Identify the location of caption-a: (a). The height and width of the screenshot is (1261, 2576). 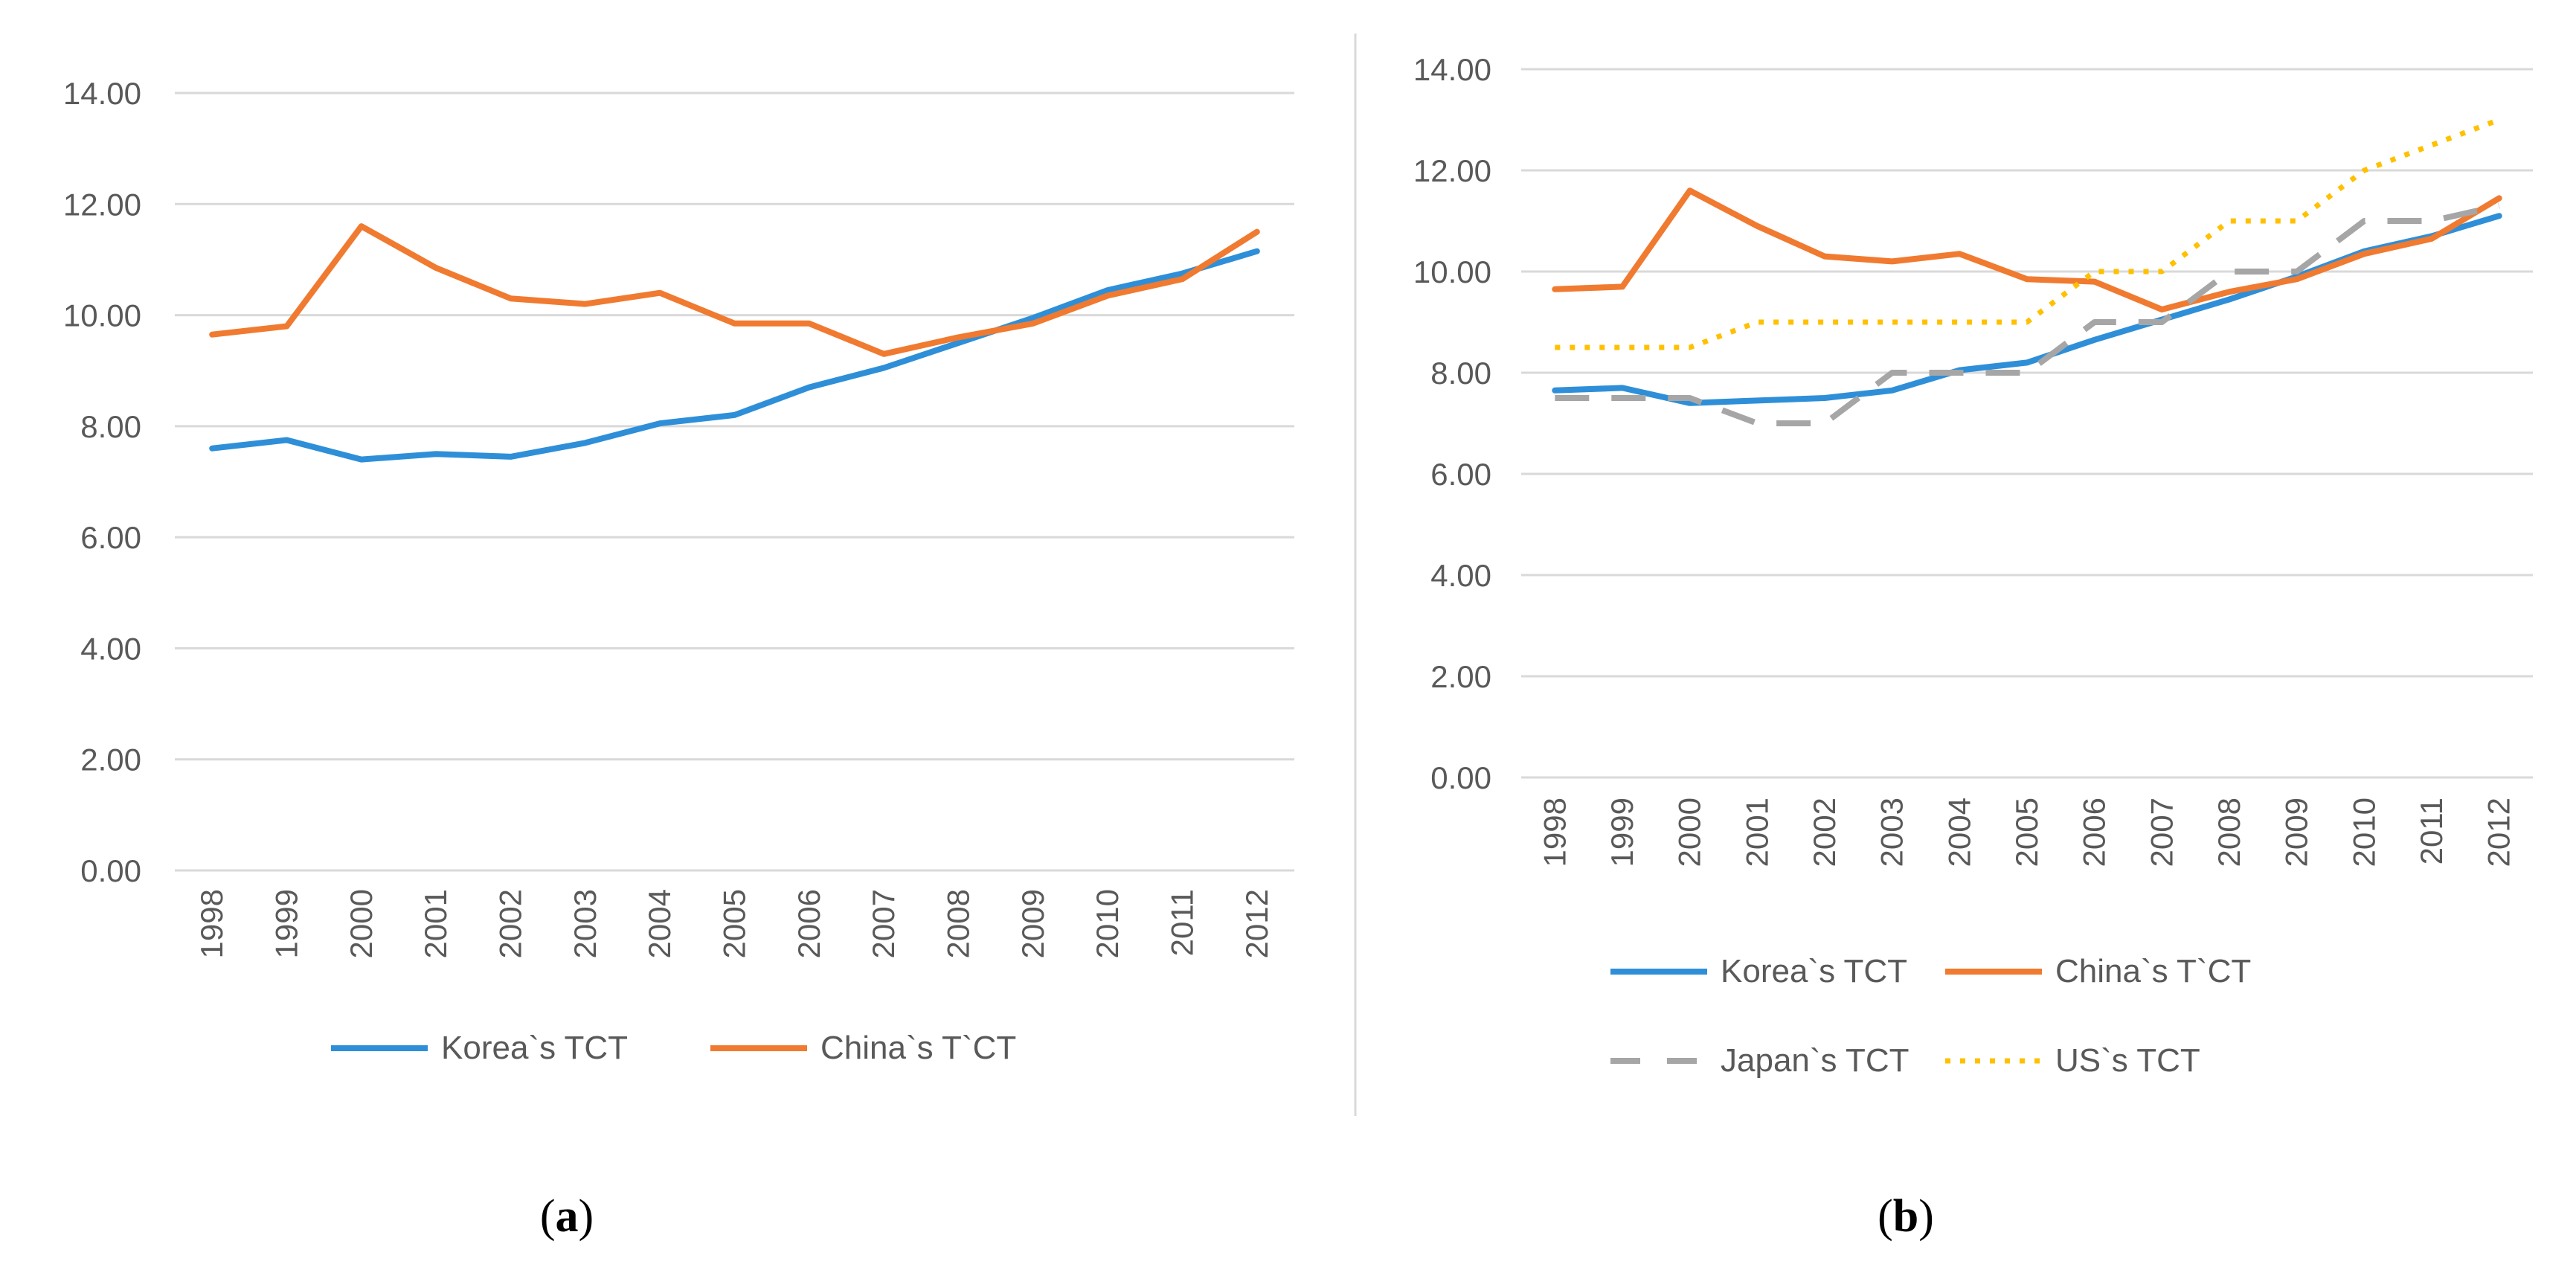
(567, 1217).